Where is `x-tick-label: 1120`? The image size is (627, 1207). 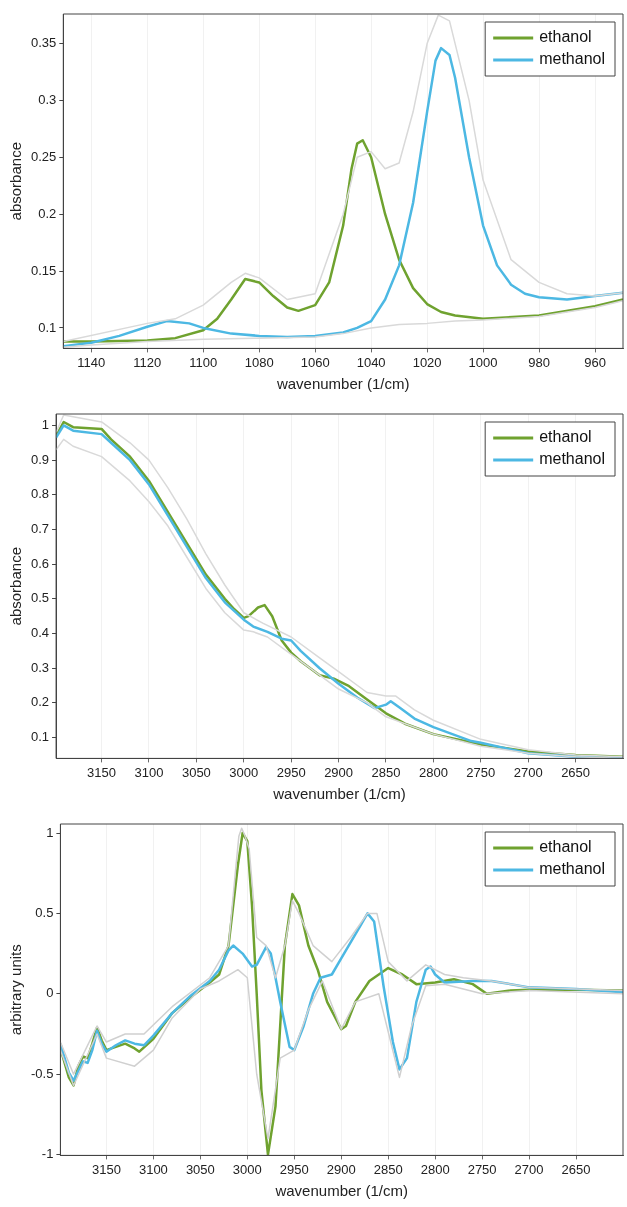 x-tick-label: 1120 is located at coordinates (147, 362).